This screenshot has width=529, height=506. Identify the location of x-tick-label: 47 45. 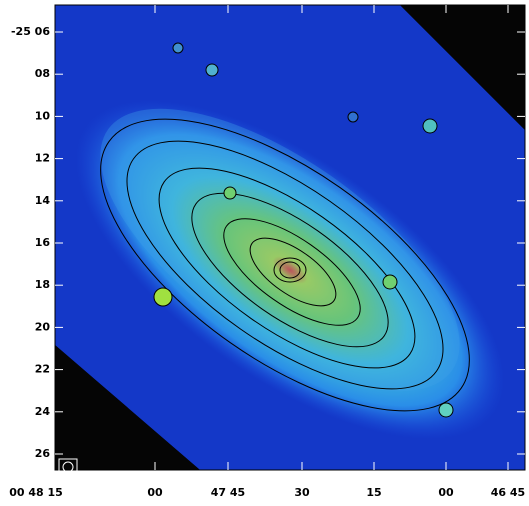
(228, 492).